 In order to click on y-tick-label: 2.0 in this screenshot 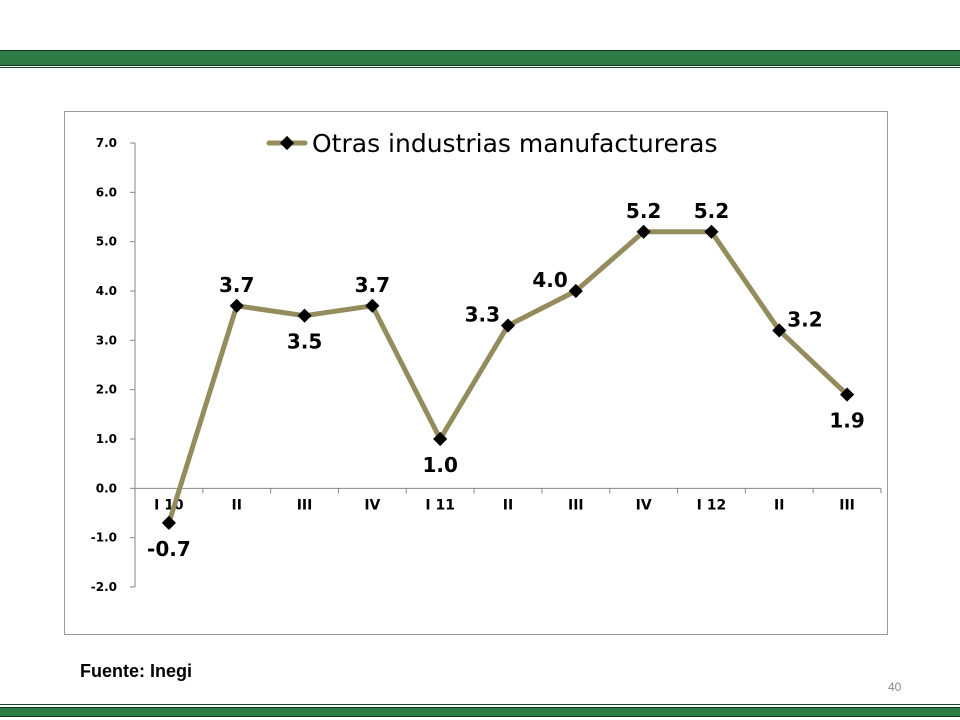, I will do `click(106, 390)`.